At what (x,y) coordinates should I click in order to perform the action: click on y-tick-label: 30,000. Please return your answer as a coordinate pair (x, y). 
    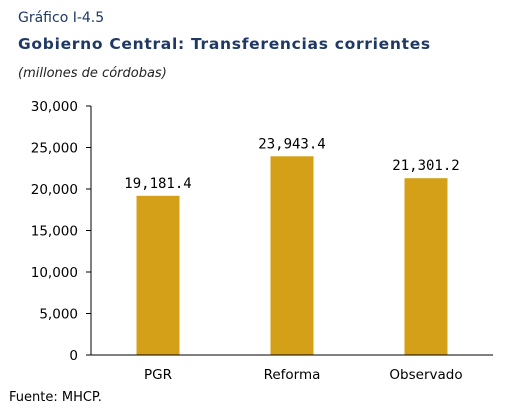
    Looking at the image, I should click on (54, 107).